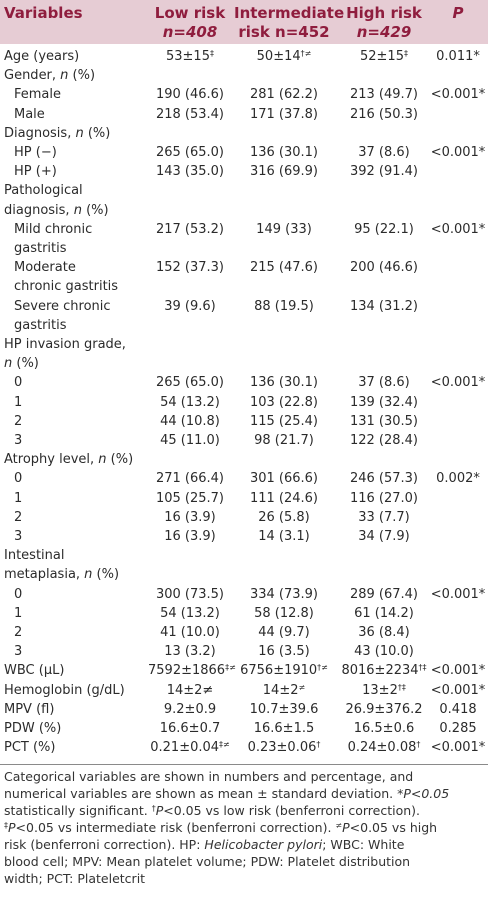 The image size is (488, 900). I want to click on row-label-text: Moderate, so click(45, 268).